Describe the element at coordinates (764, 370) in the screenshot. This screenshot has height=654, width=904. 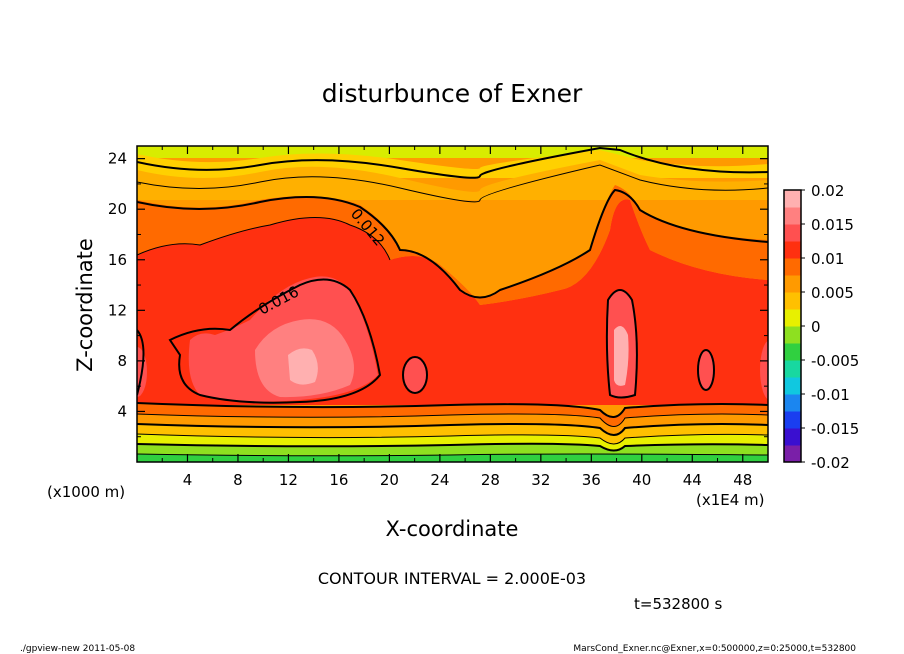
I see `region-pink-blob-right-edge` at that location.